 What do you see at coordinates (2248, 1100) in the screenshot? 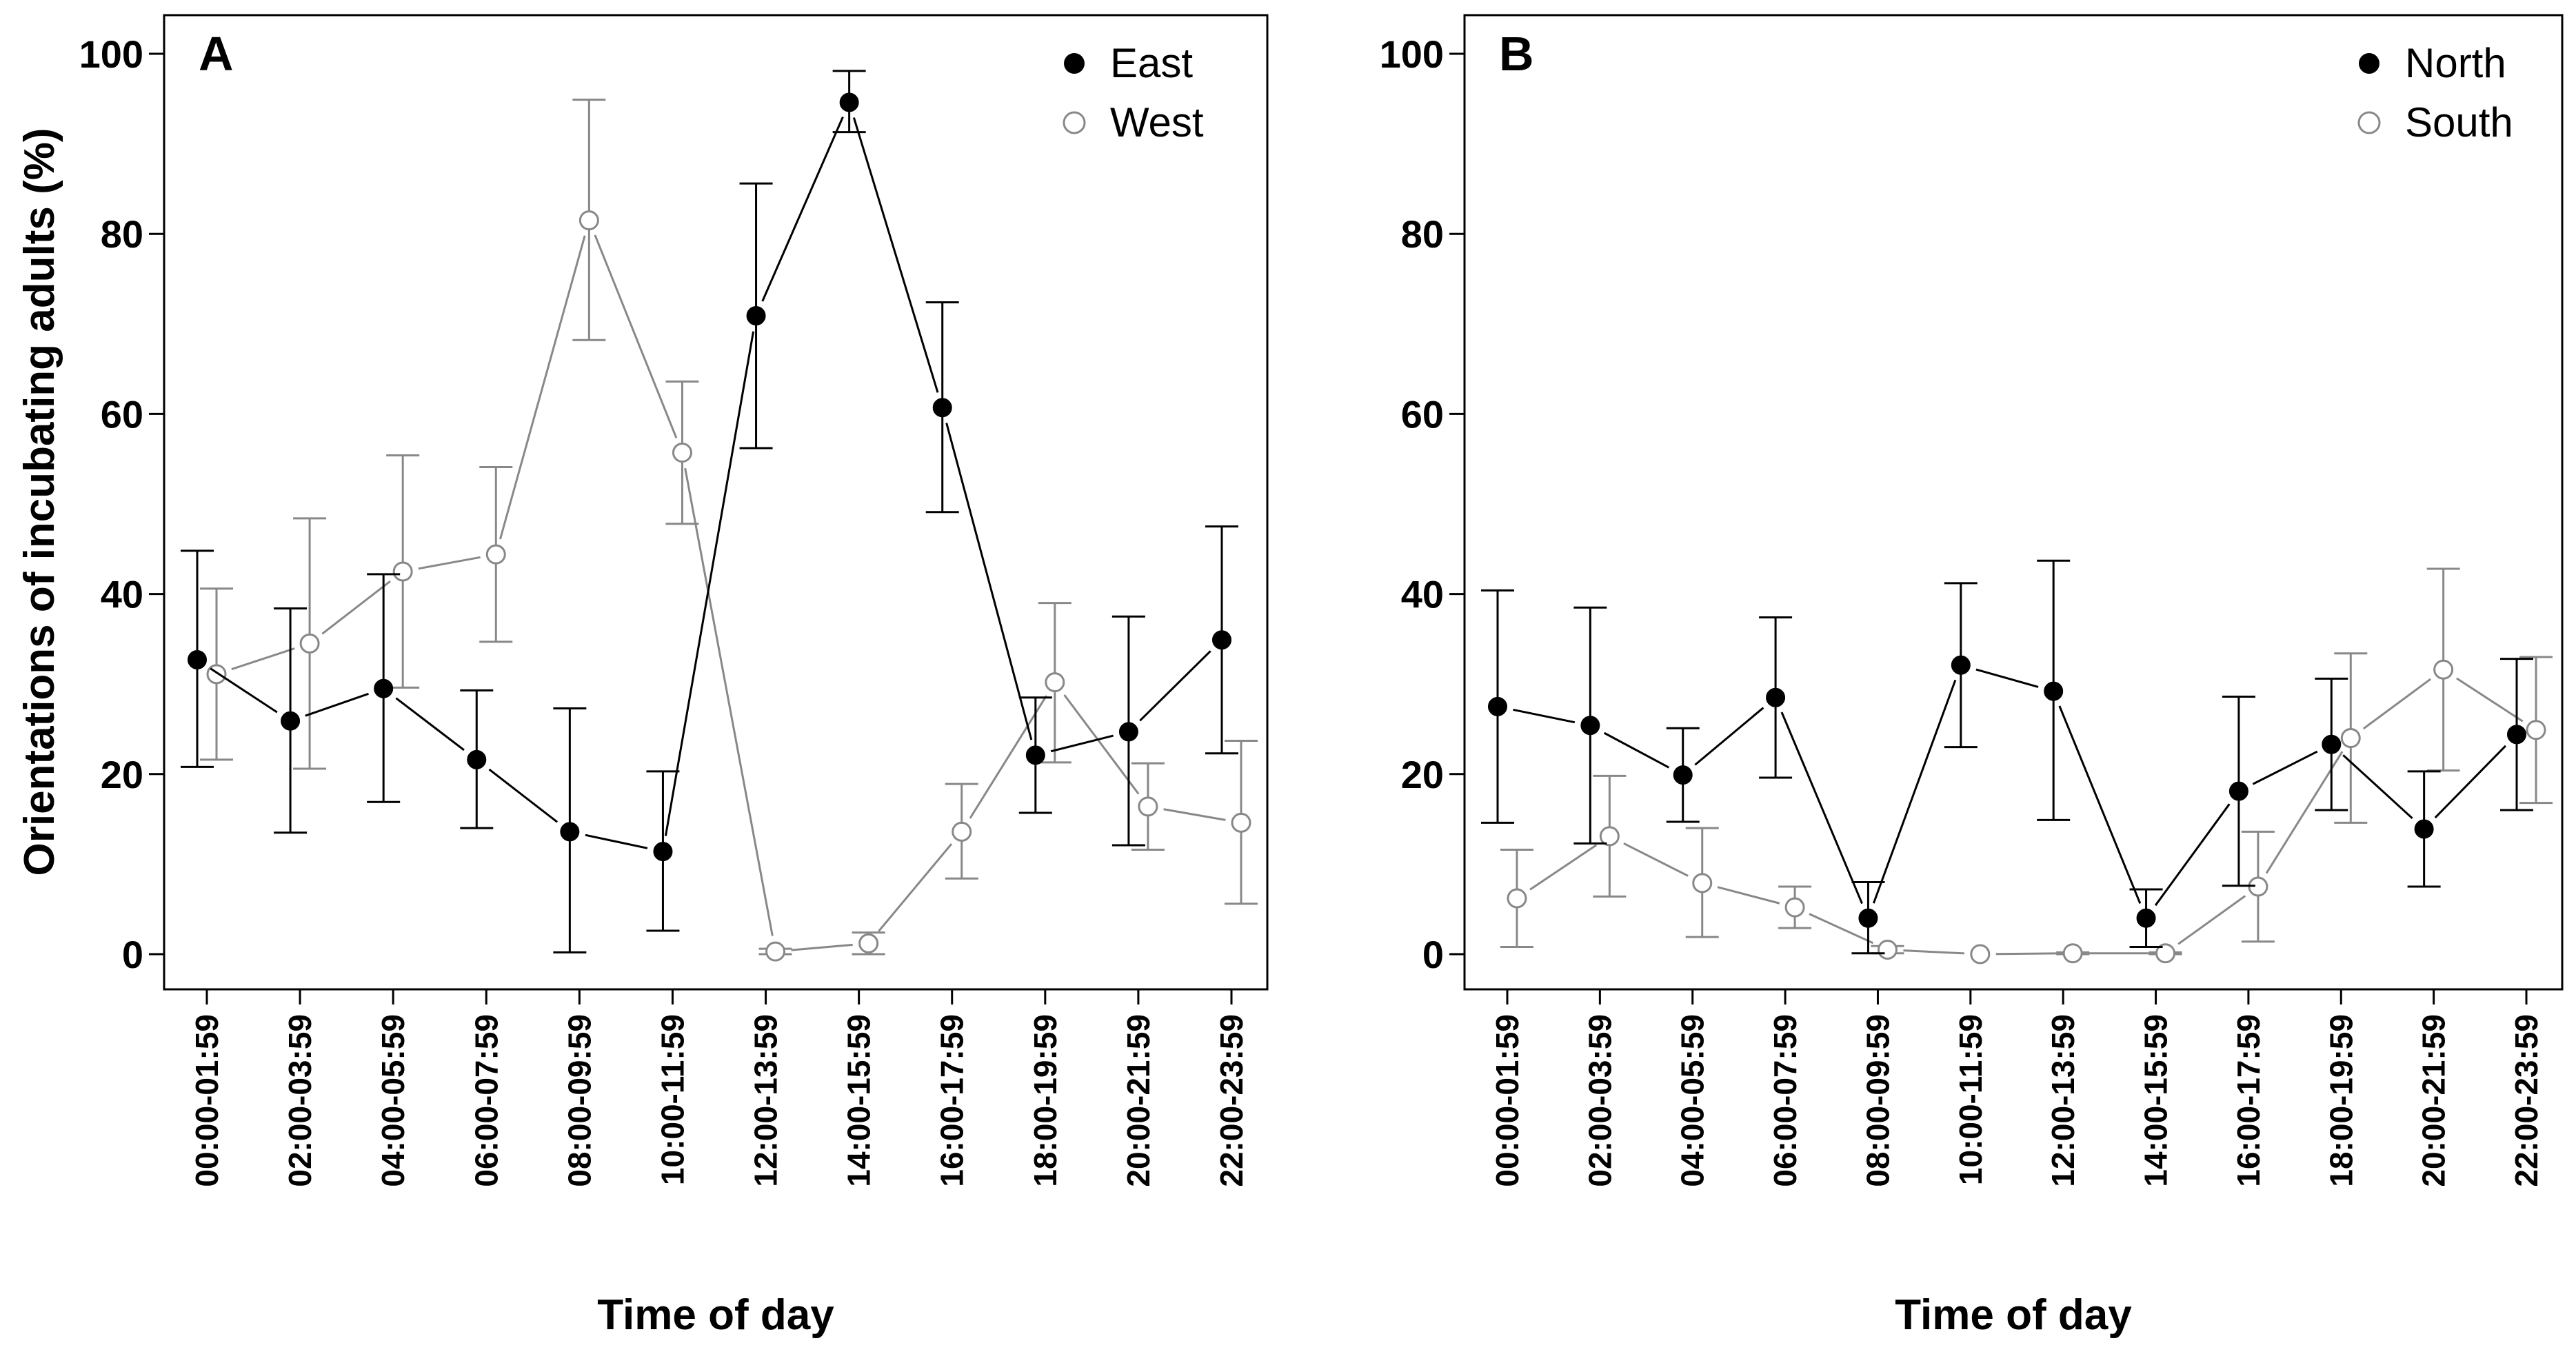
I see `x-tick-label: 16:00-17:59` at bounding box center [2248, 1100].